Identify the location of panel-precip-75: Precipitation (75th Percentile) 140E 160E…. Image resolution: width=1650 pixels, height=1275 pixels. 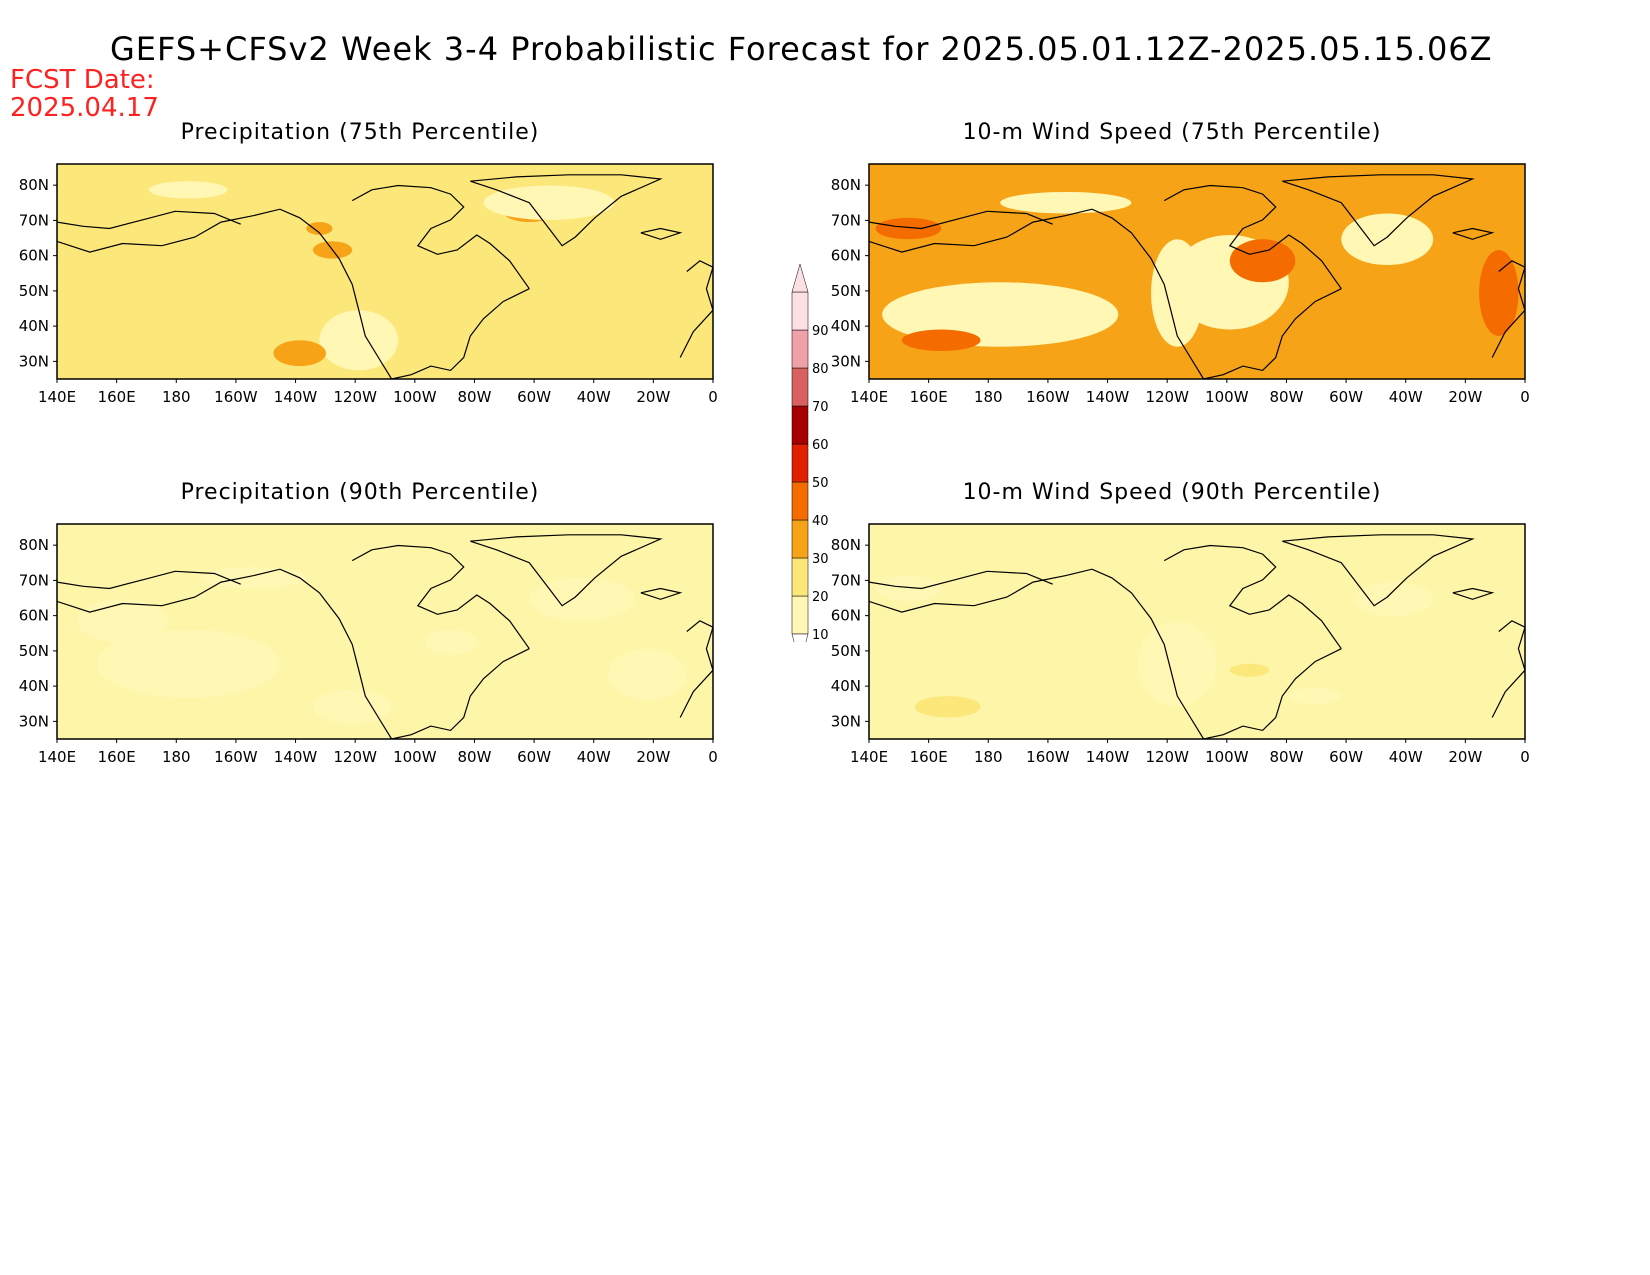
(360, 263).